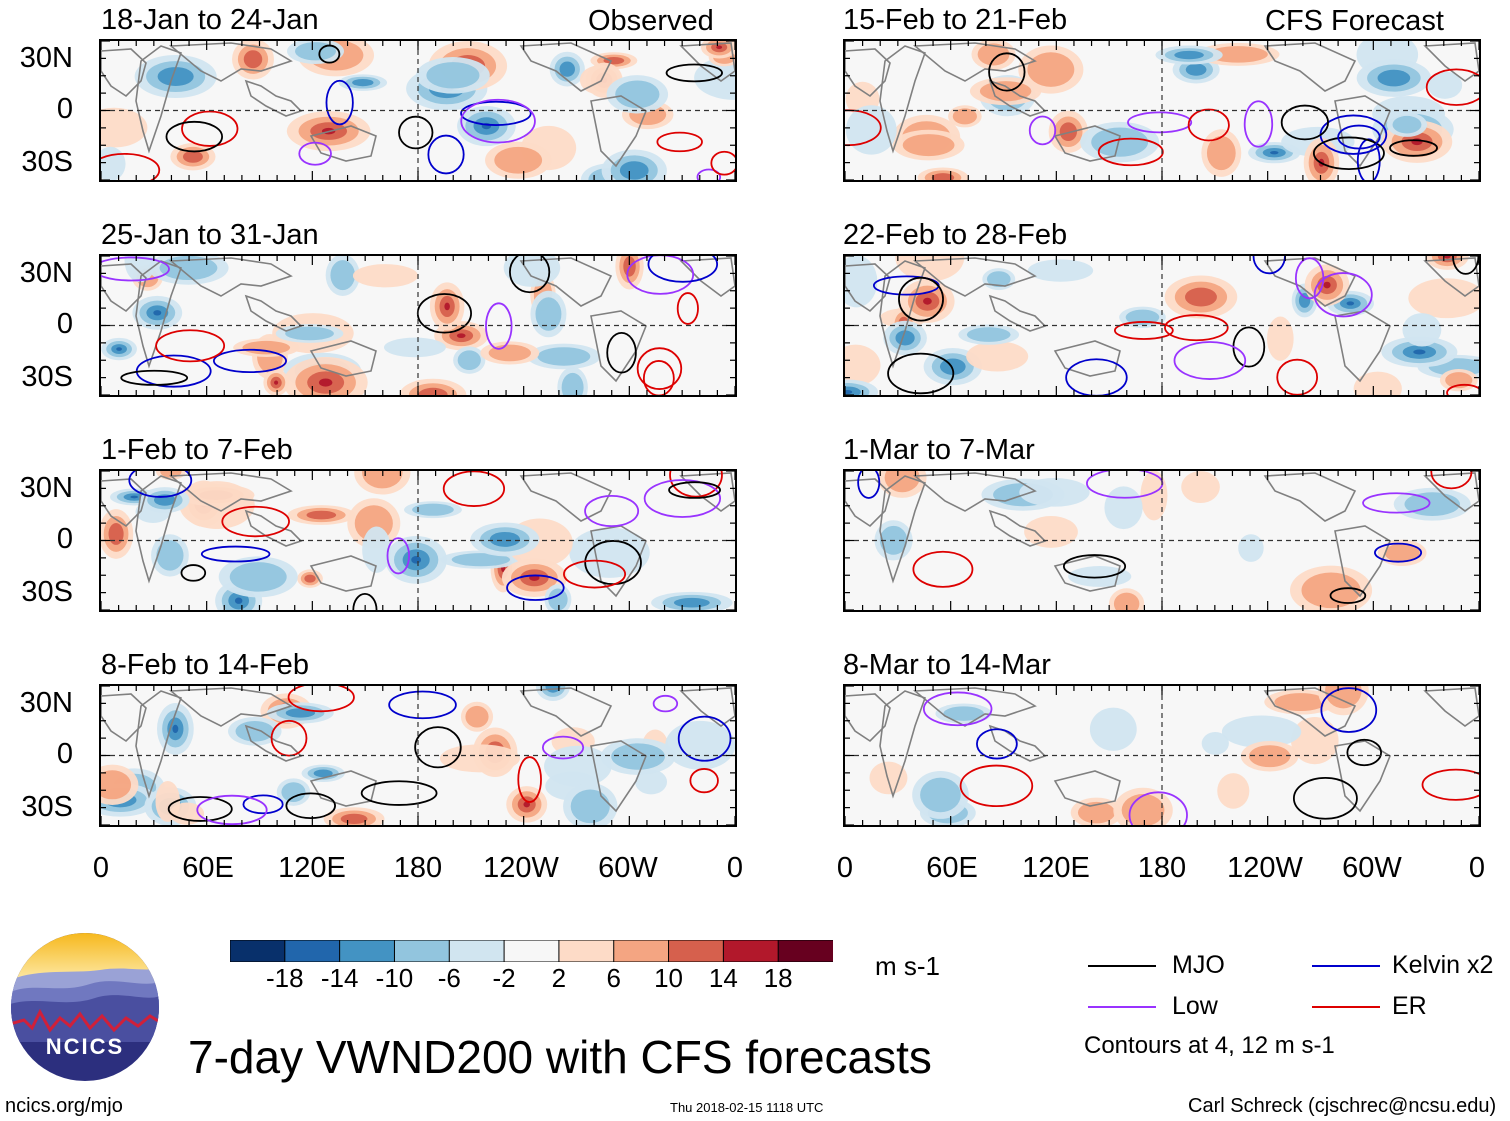 The width and height of the screenshot is (1510, 1121). Describe the element at coordinates (778, 978) in the screenshot. I see `colorbar-label: 18` at that location.